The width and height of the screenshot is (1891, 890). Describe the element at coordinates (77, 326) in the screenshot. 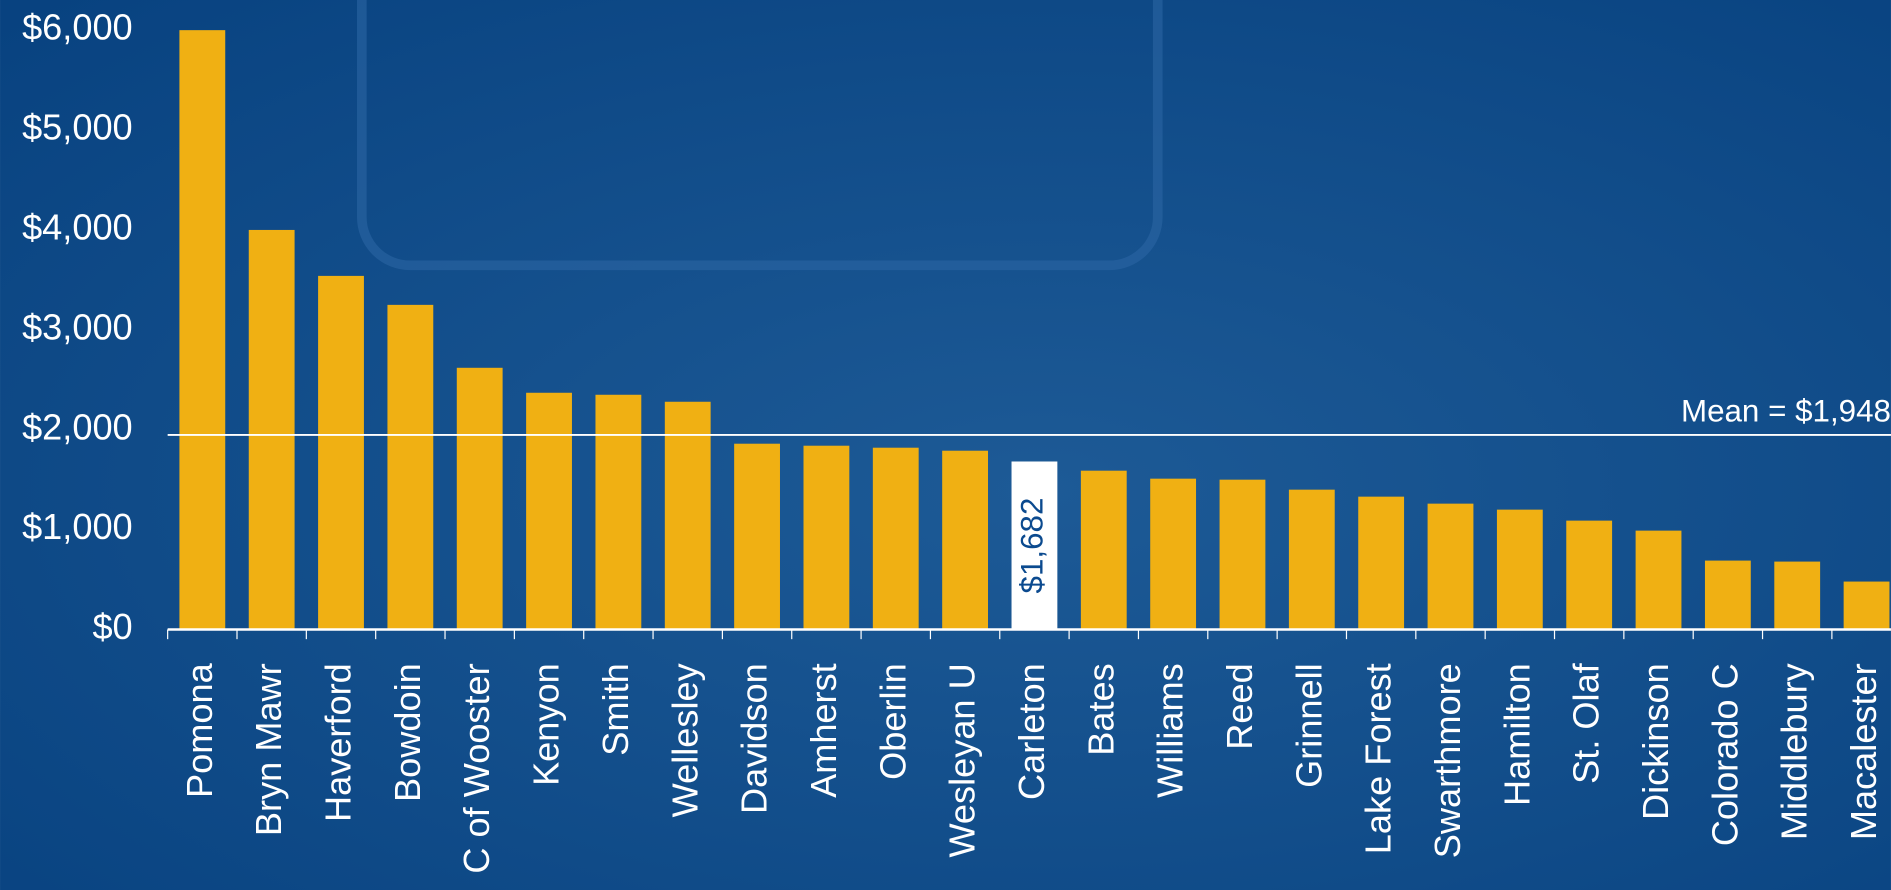

I see `y-tick-label: $3,000` at that location.